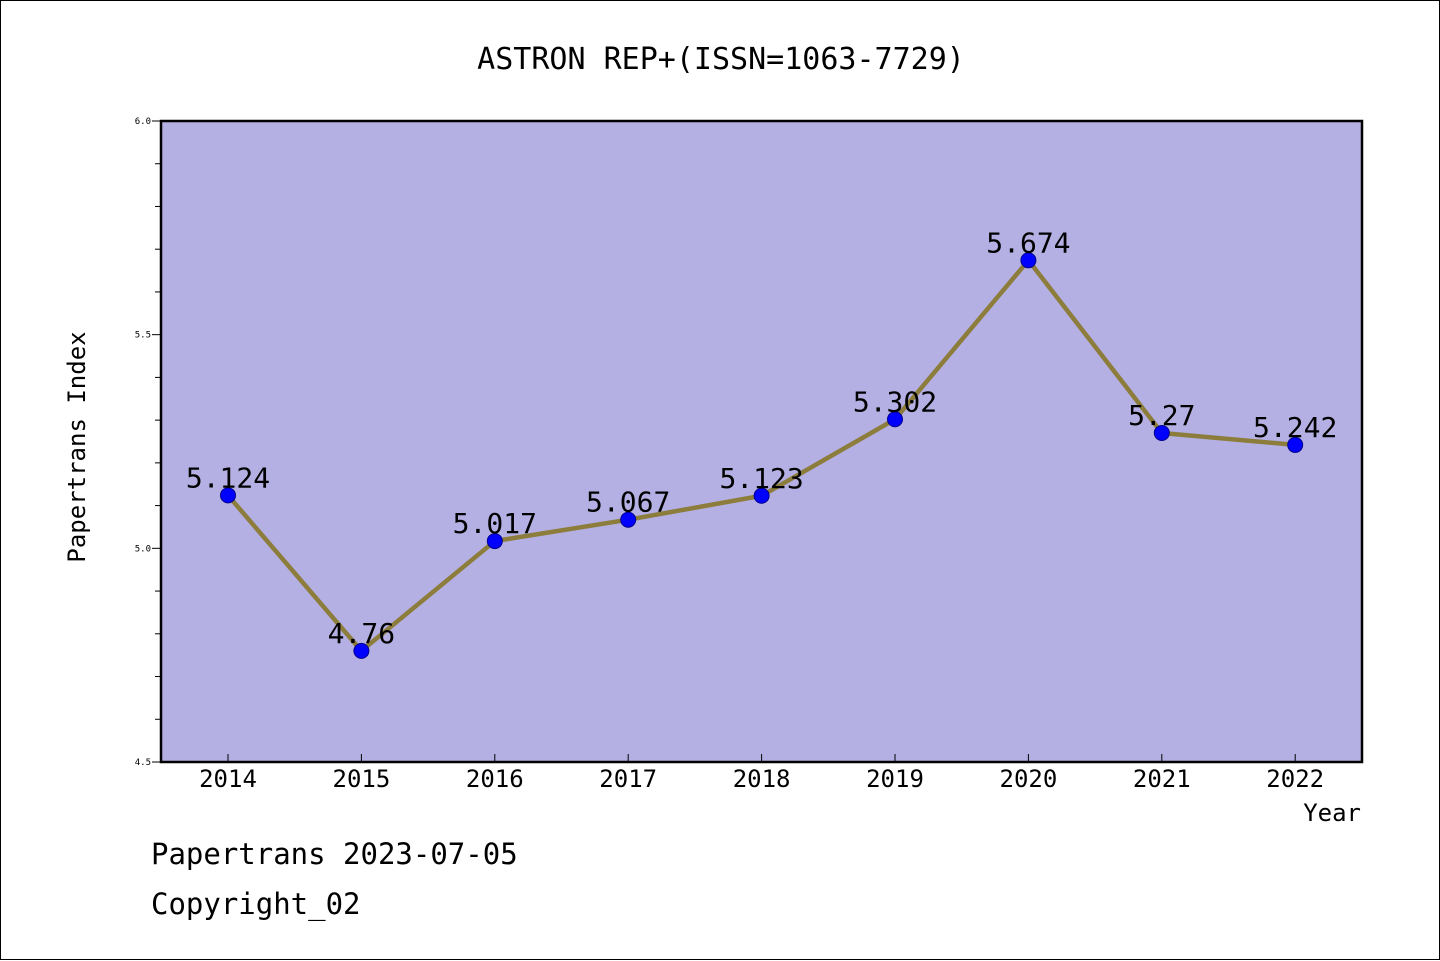  I want to click on y-axis: 4.5 5.0 5.5 6.0, so click(148, 442).